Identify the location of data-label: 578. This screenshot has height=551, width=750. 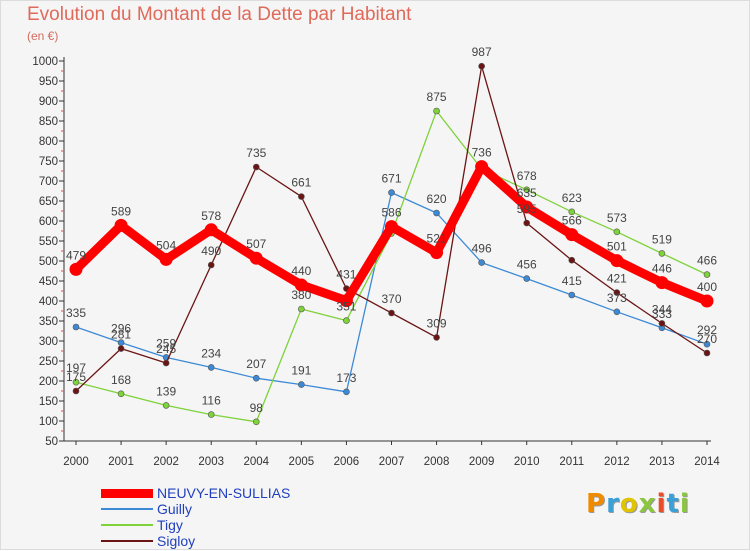
(211, 216).